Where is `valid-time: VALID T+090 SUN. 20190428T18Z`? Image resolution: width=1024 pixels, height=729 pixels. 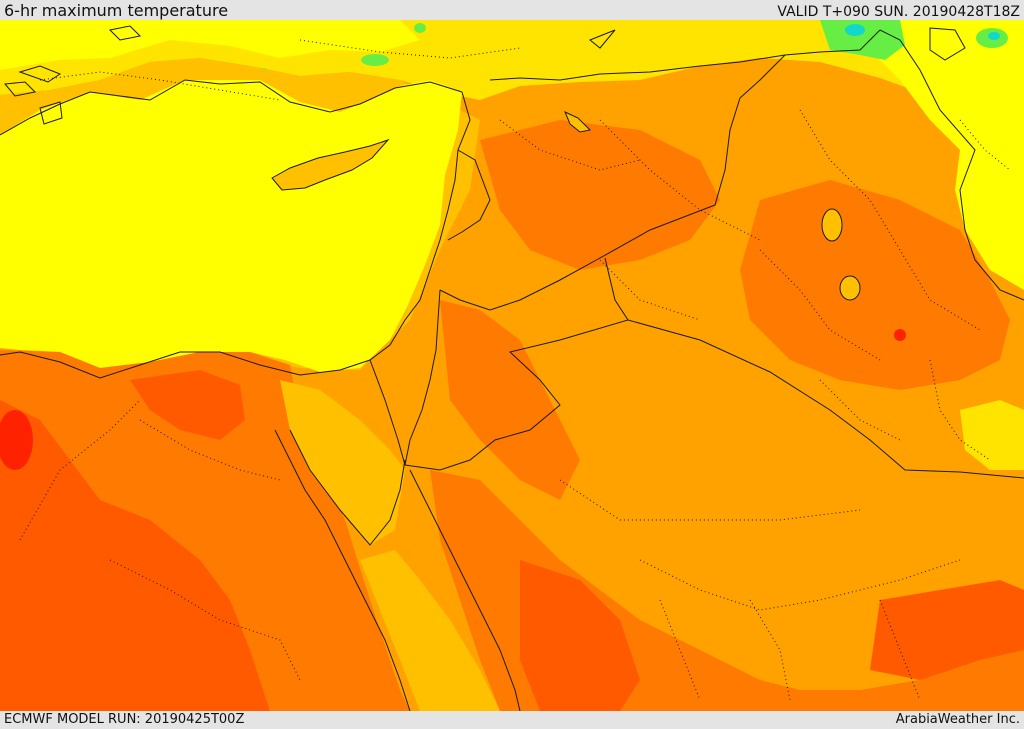
valid-time: VALID T+090 SUN. 20190428T18Z is located at coordinates (898, 12).